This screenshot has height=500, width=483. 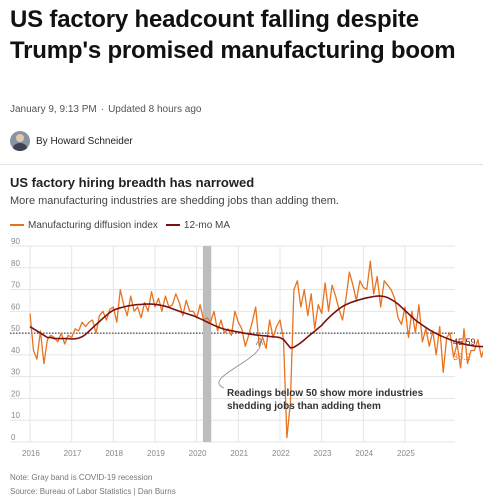 What do you see at coordinates (239, 364) in the screenshot?
I see `annotation-arrow` at bounding box center [239, 364].